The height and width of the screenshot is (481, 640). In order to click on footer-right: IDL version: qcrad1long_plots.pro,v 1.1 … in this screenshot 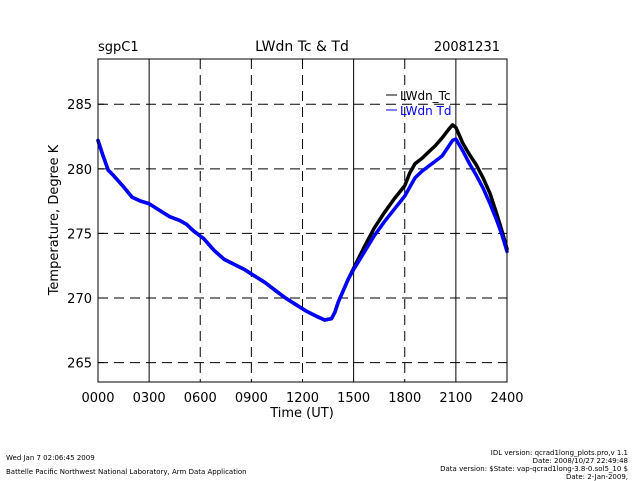, I will do `click(534, 465)`.